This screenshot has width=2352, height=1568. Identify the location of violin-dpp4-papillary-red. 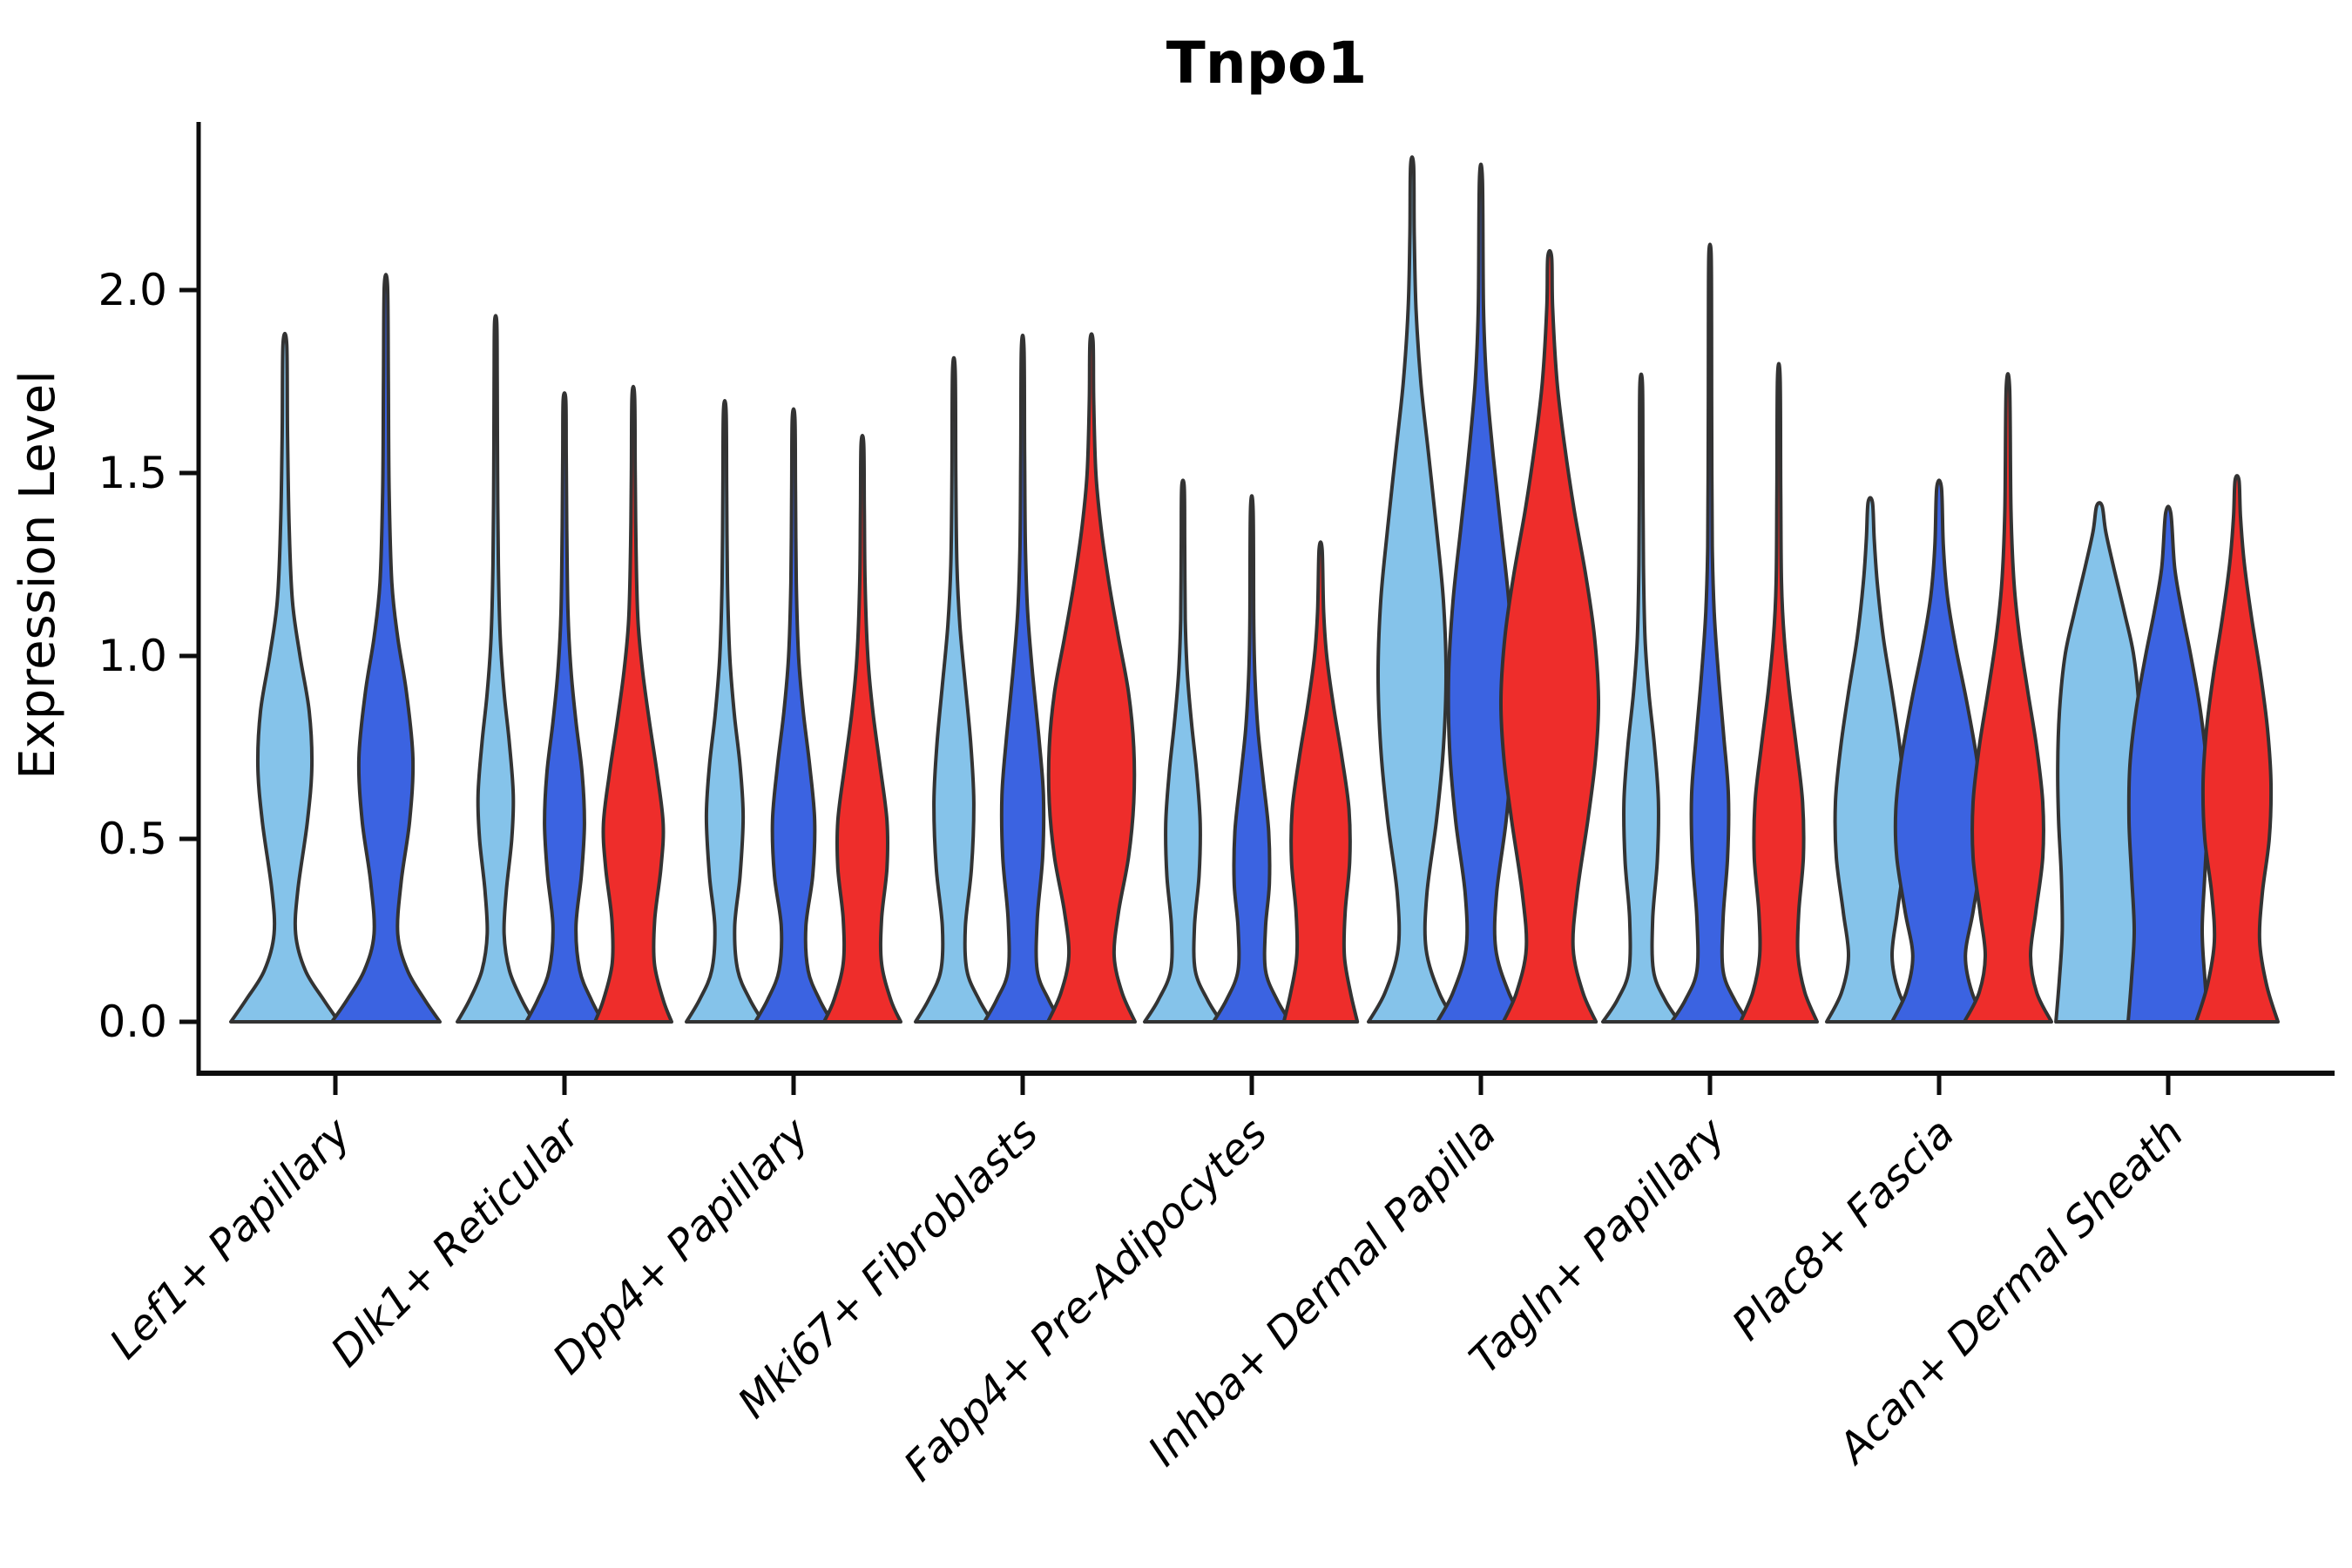
(862, 728).